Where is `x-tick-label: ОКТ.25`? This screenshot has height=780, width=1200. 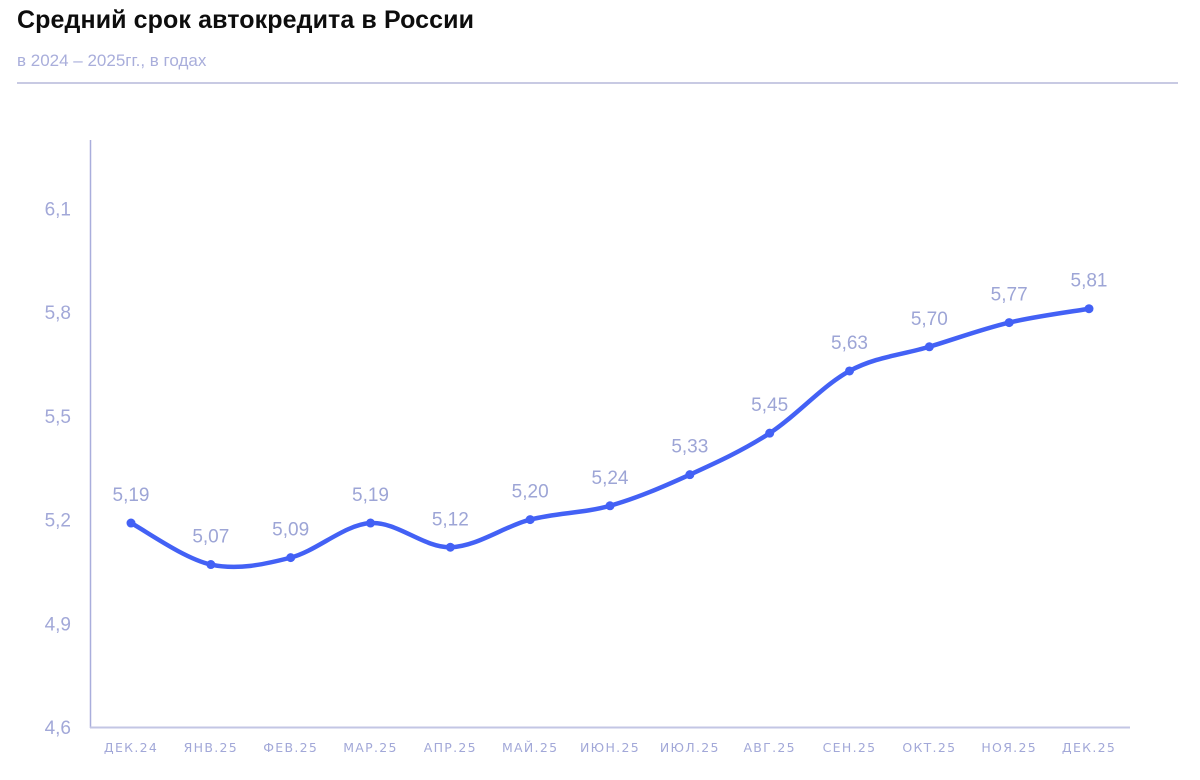
x-tick-label: ОКТ.25 is located at coordinates (929, 747).